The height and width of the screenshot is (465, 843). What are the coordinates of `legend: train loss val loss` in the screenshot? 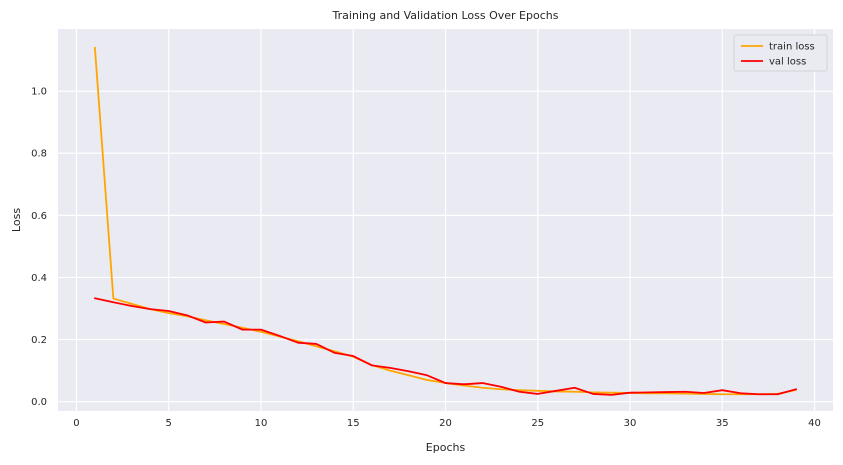 It's located at (780, 53).